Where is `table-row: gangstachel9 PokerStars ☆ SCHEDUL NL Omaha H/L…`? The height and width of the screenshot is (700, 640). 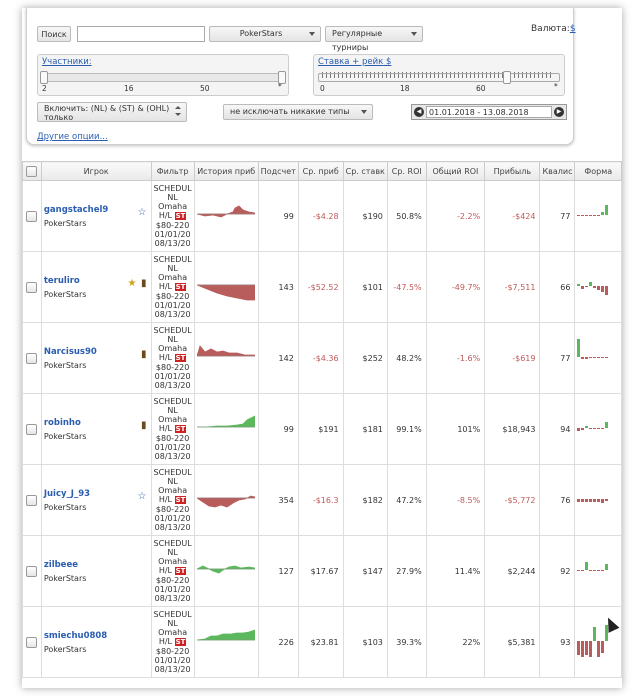
table-row: gangstachel9 PokerStars ☆ SCHEDUL NL Omaha H/L… is located at coordinates (322, 216).